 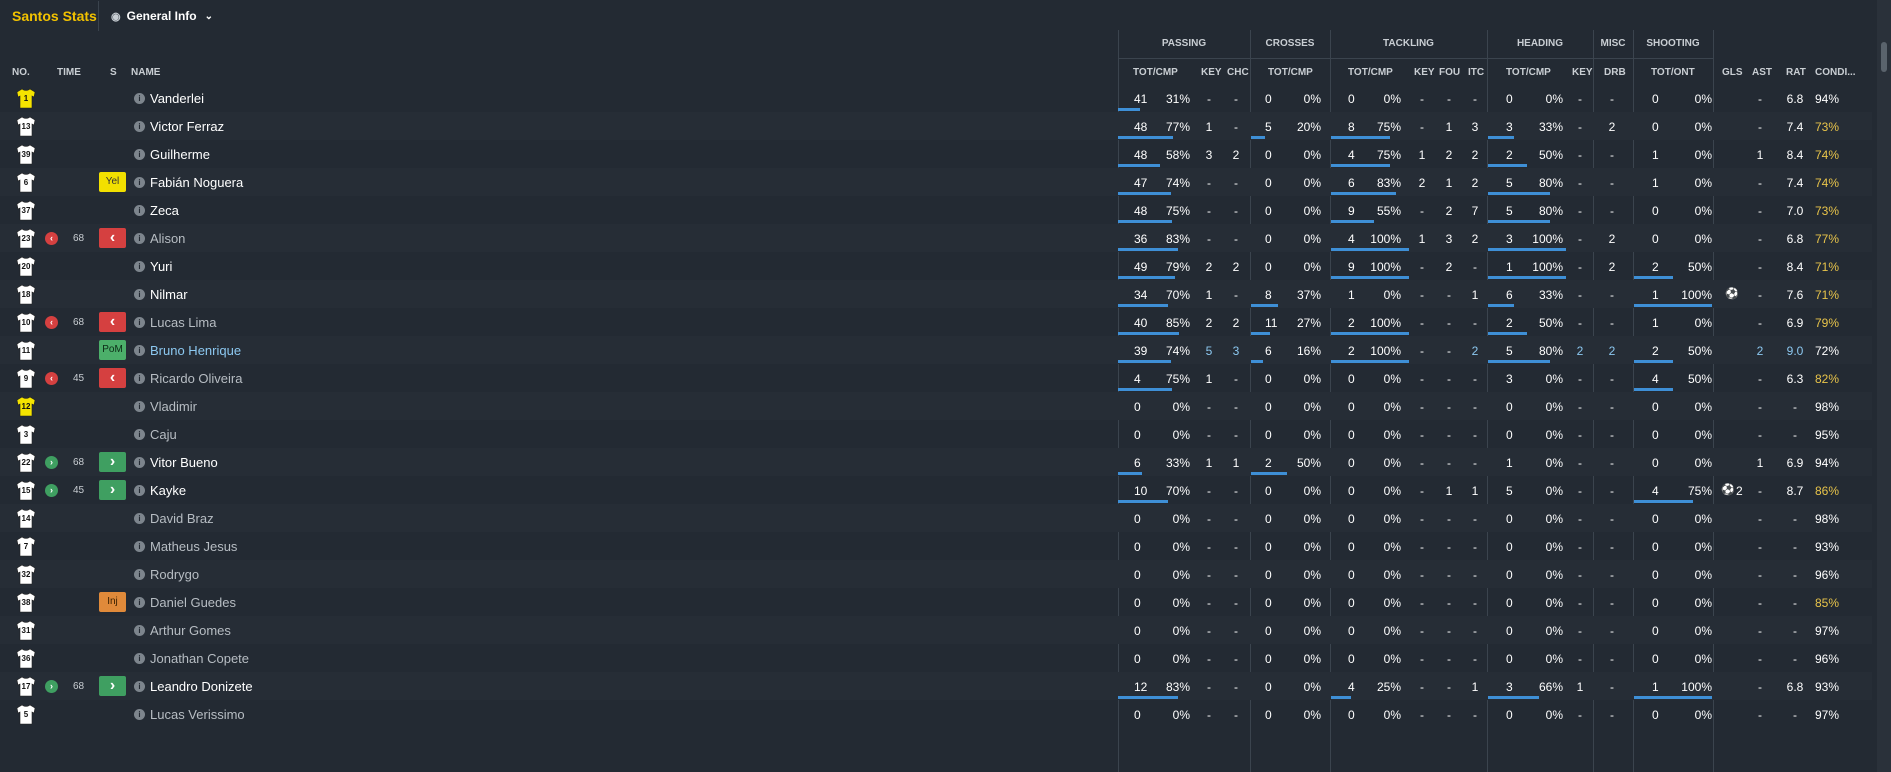 I want to click on column-header-pass-tc: TOT/CMP, so click(x=1155, y=72).